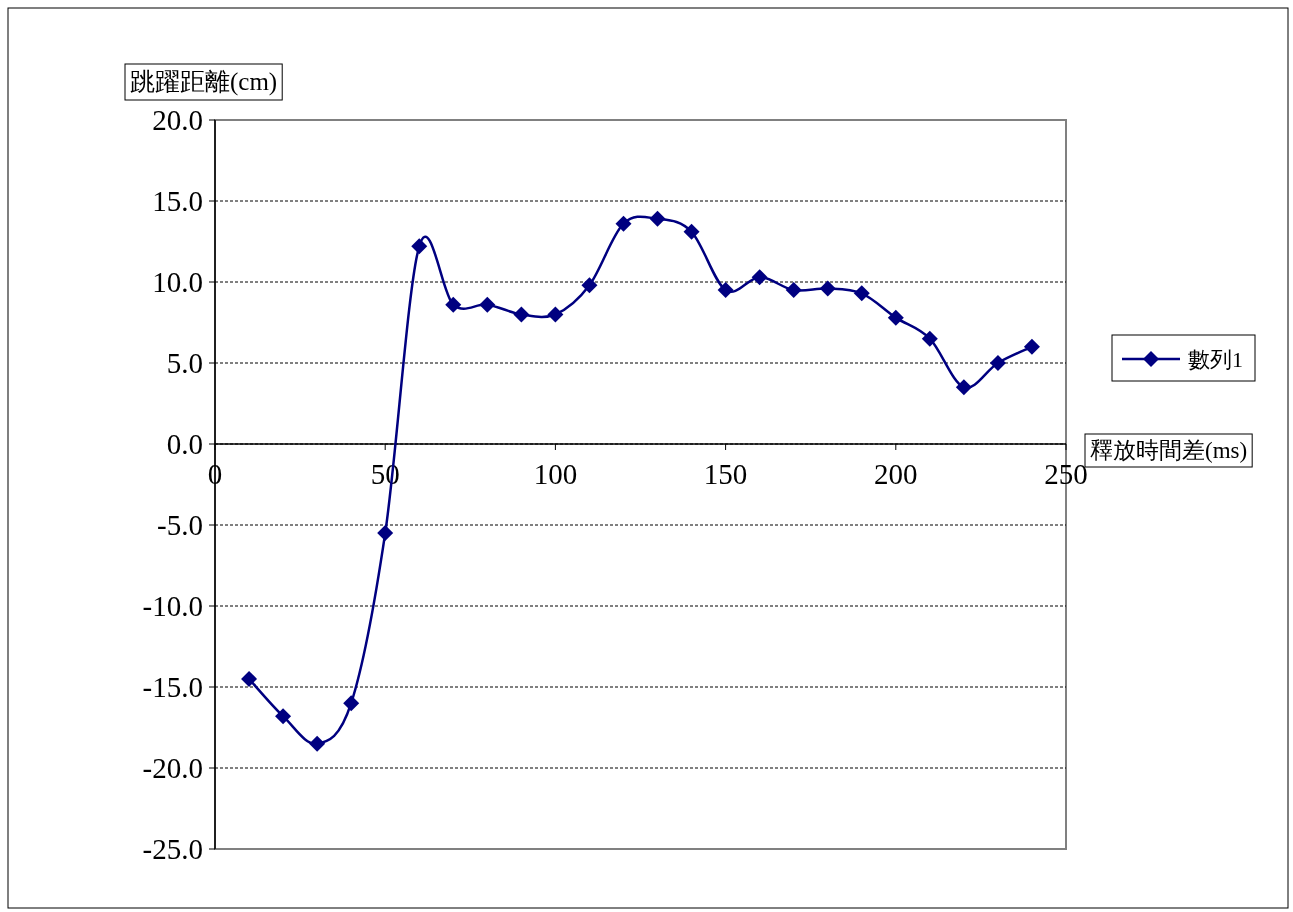 The image size is (1293, 912). What do you see at coordinates (172, 768) in the screenshot?
I see `y-tick-label: -20.0` at bounding box center [172, 768].